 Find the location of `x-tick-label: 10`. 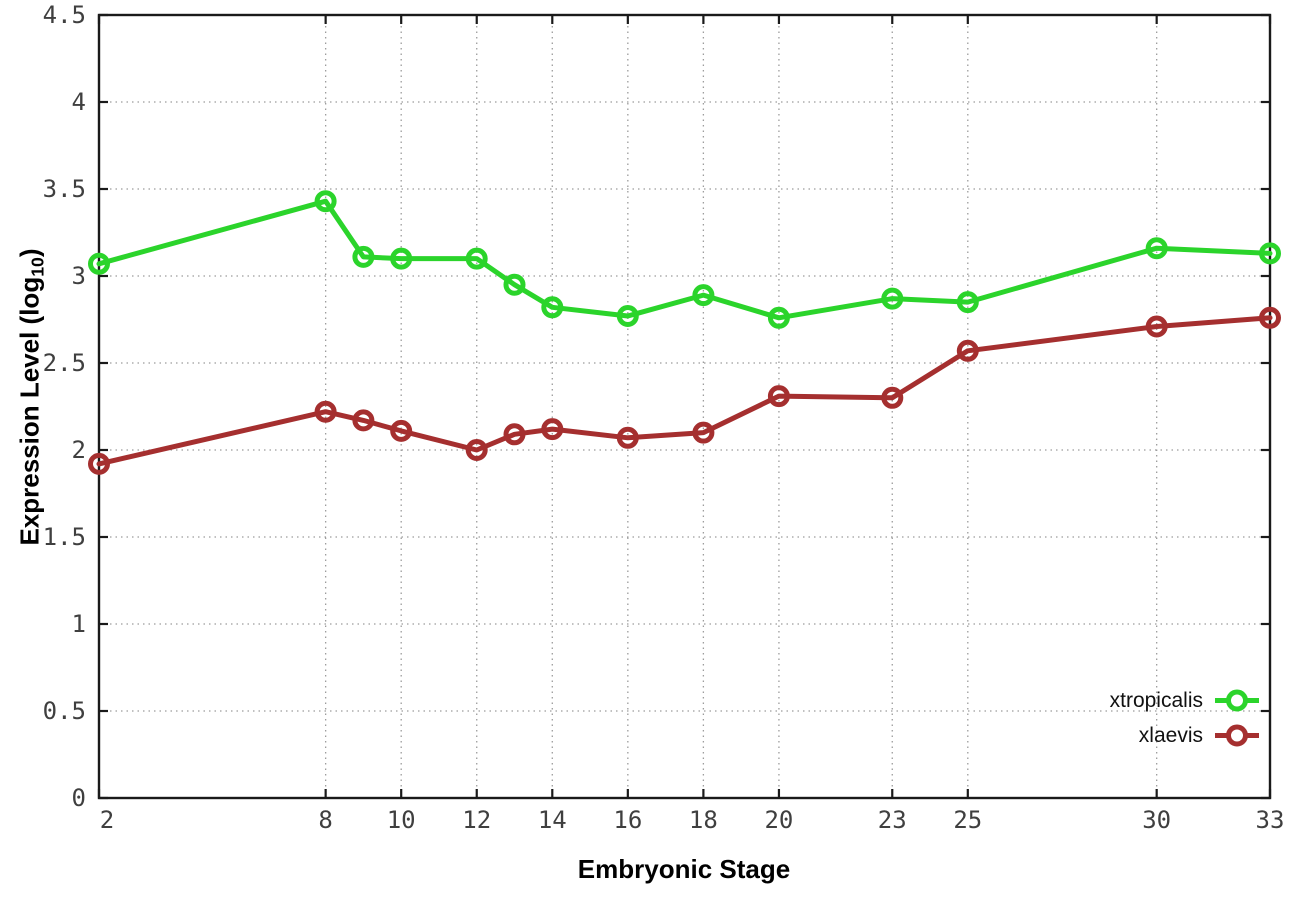

x-tick-label: 10 is located at coordinates (401, 820).